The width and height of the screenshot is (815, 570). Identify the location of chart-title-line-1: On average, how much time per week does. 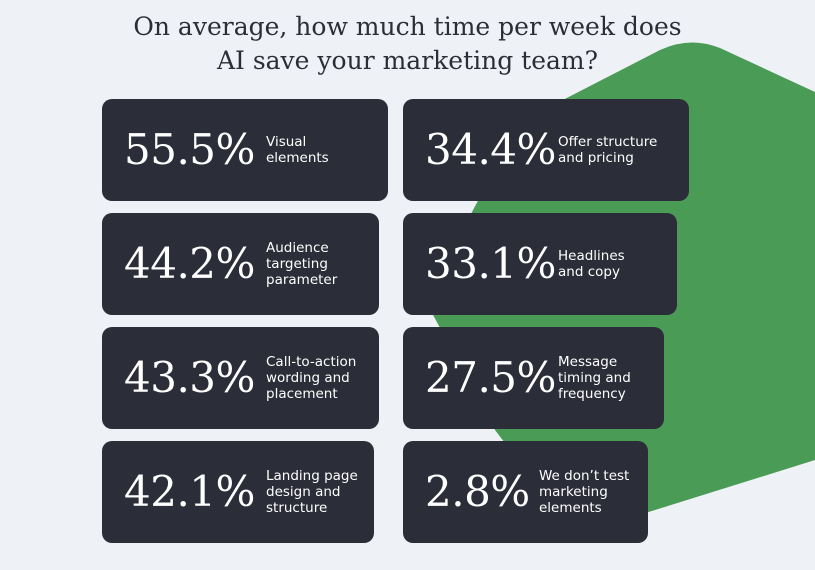
(407, 26).